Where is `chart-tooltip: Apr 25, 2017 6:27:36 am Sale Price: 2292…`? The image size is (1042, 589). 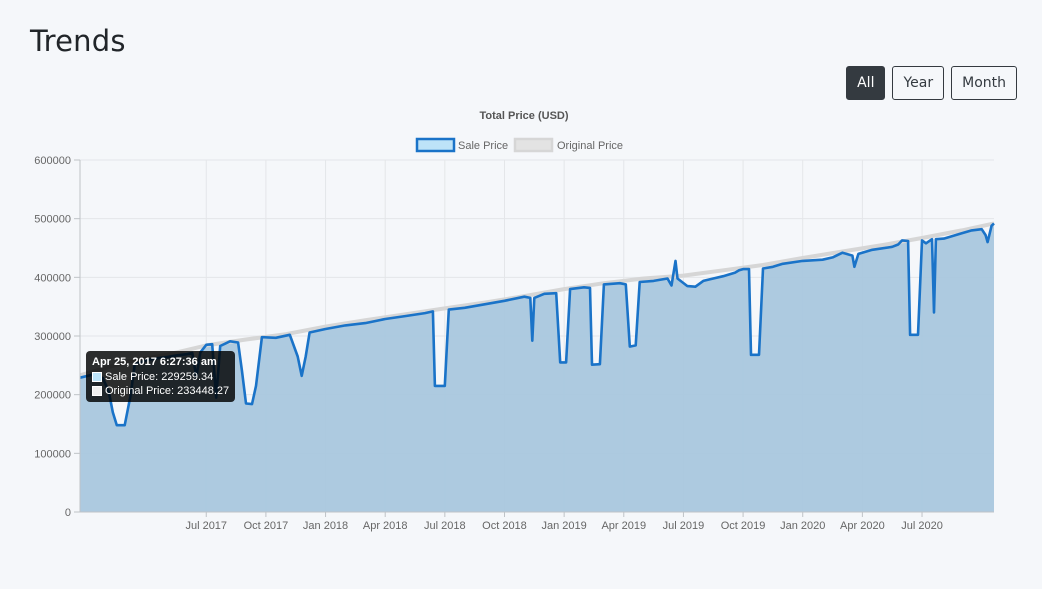
chart-tooltip: Apr 25, 2017 6:27:36 am Sale Price: 2292… is located at coordinates (161, 376).